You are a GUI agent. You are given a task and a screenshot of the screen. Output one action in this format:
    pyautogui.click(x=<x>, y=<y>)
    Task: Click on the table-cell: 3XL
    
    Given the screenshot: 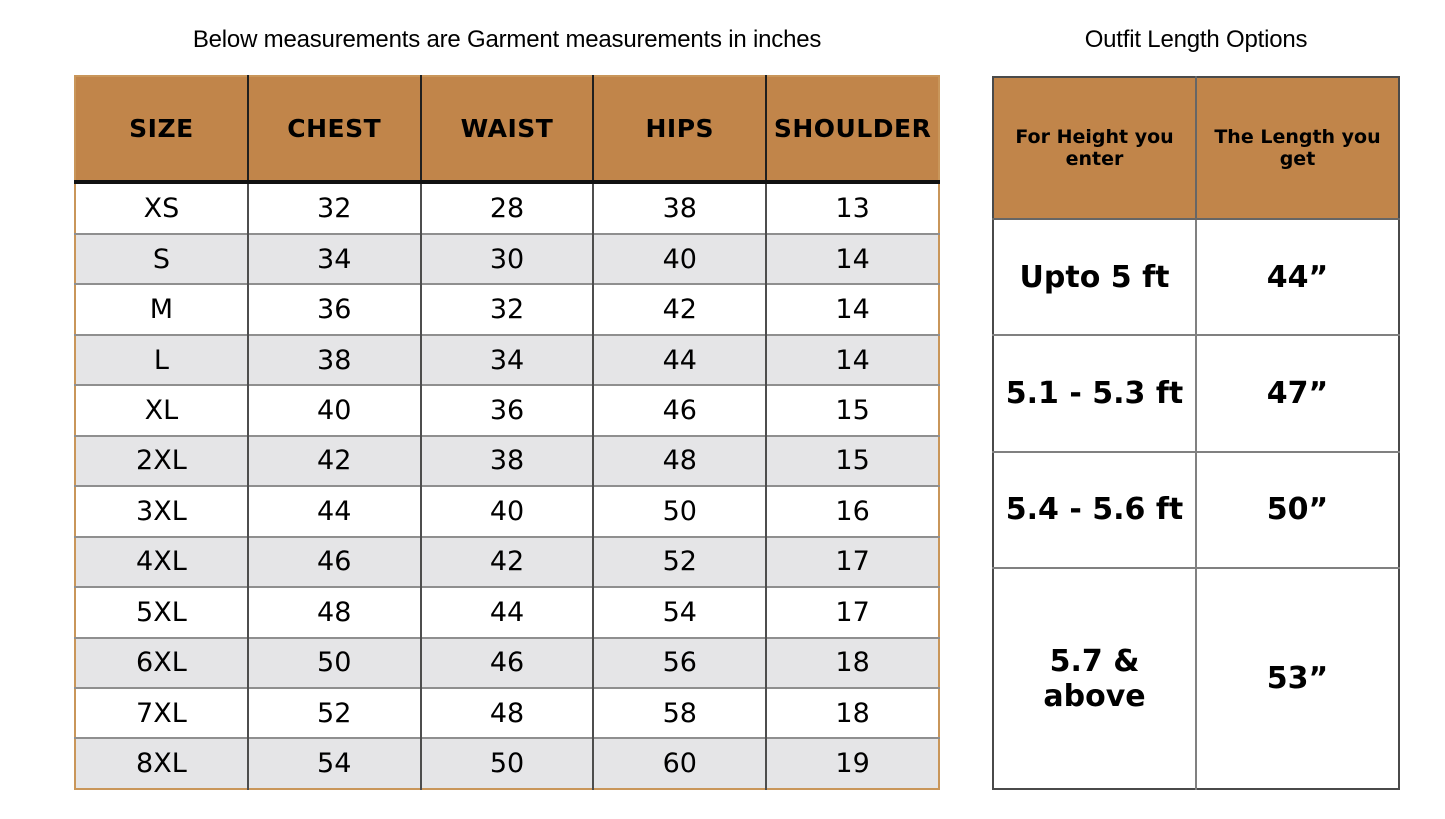 What is the action you would take?
    pyautogui.click(x=162, y=511)
    